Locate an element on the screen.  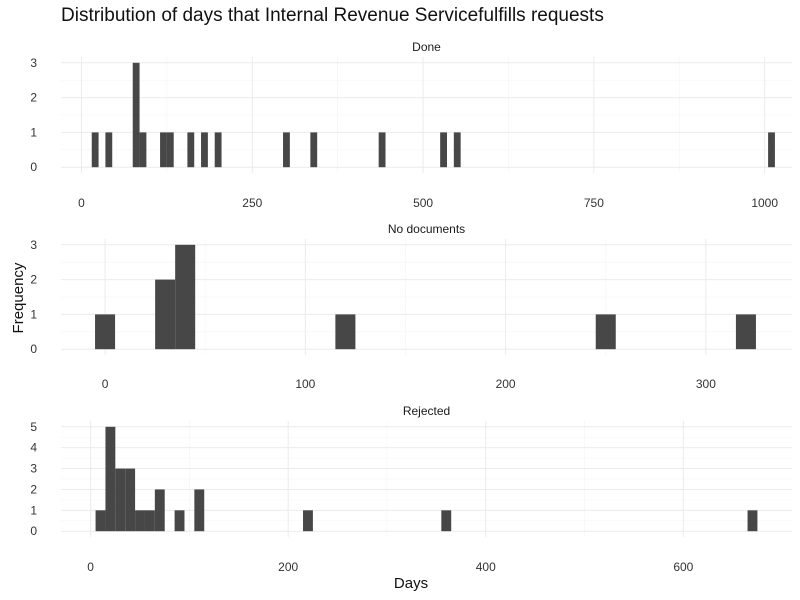
x-tick-label: 600 is located at coordinates (683, 567).